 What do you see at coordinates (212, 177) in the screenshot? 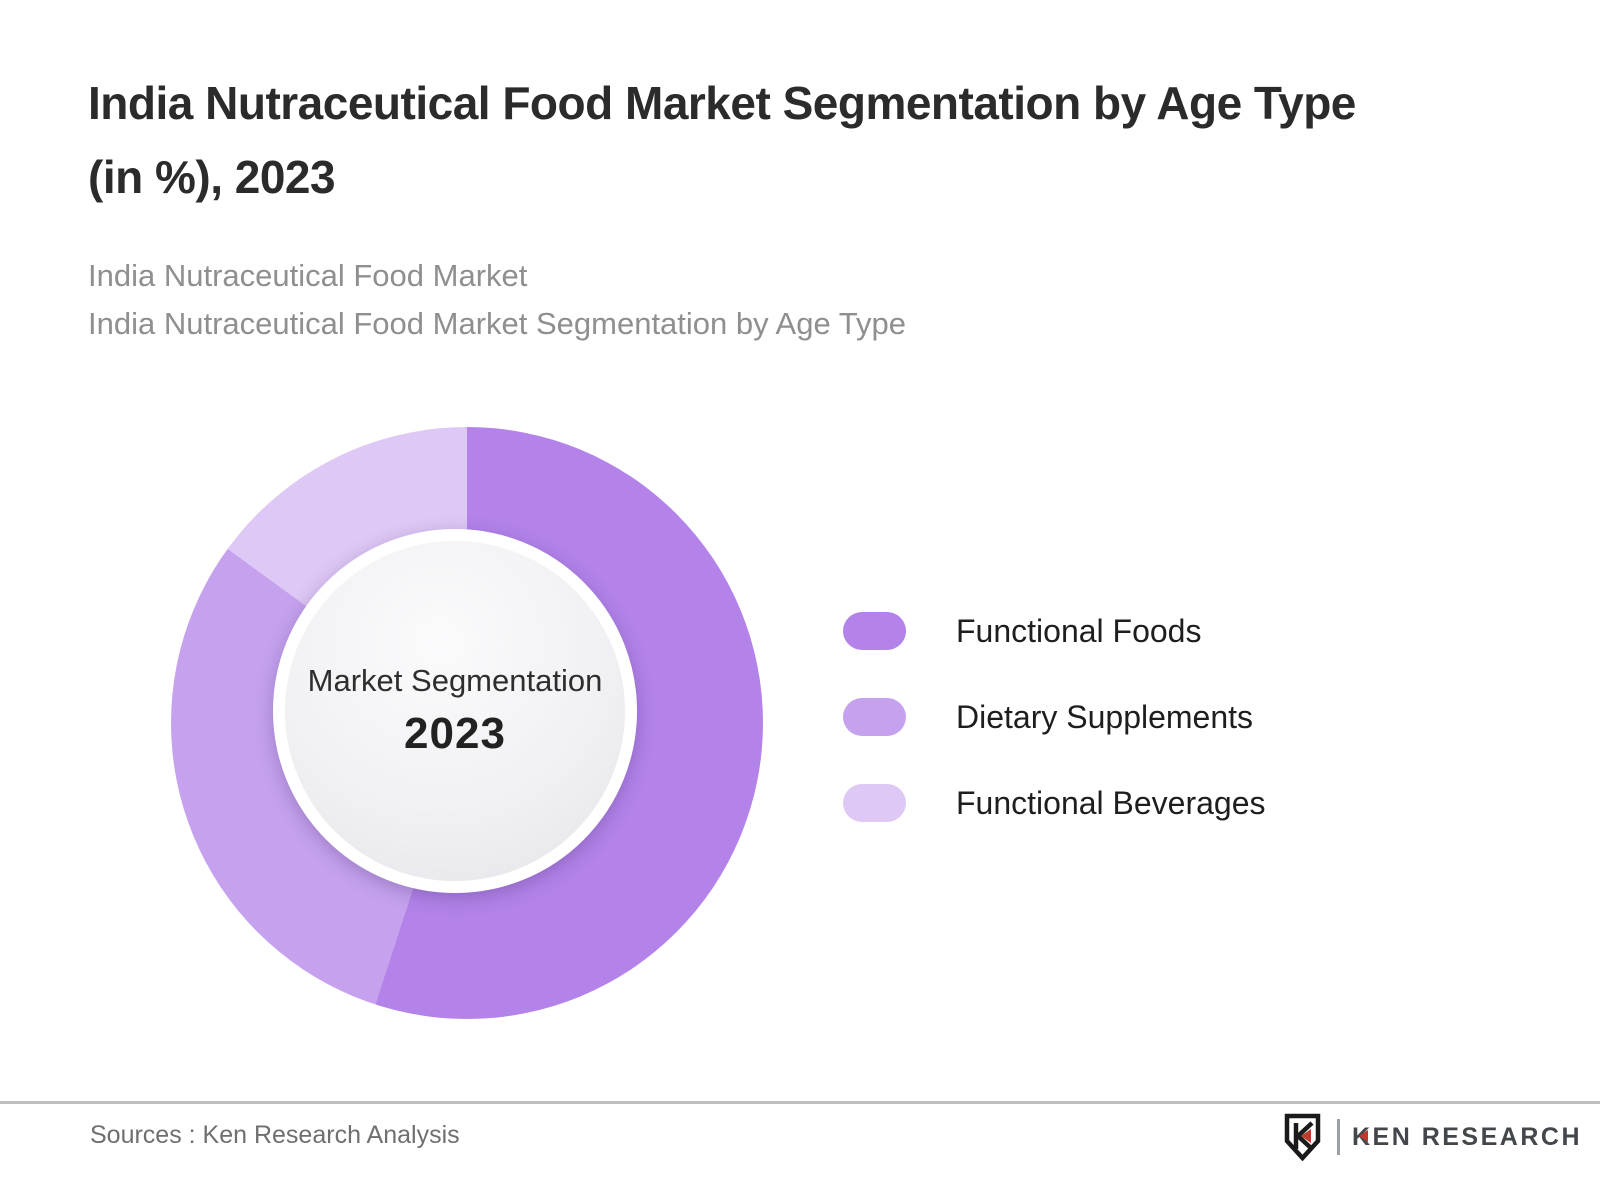
I see `page-title-line2: (in %), 2023` at bounding box center [212, 177].